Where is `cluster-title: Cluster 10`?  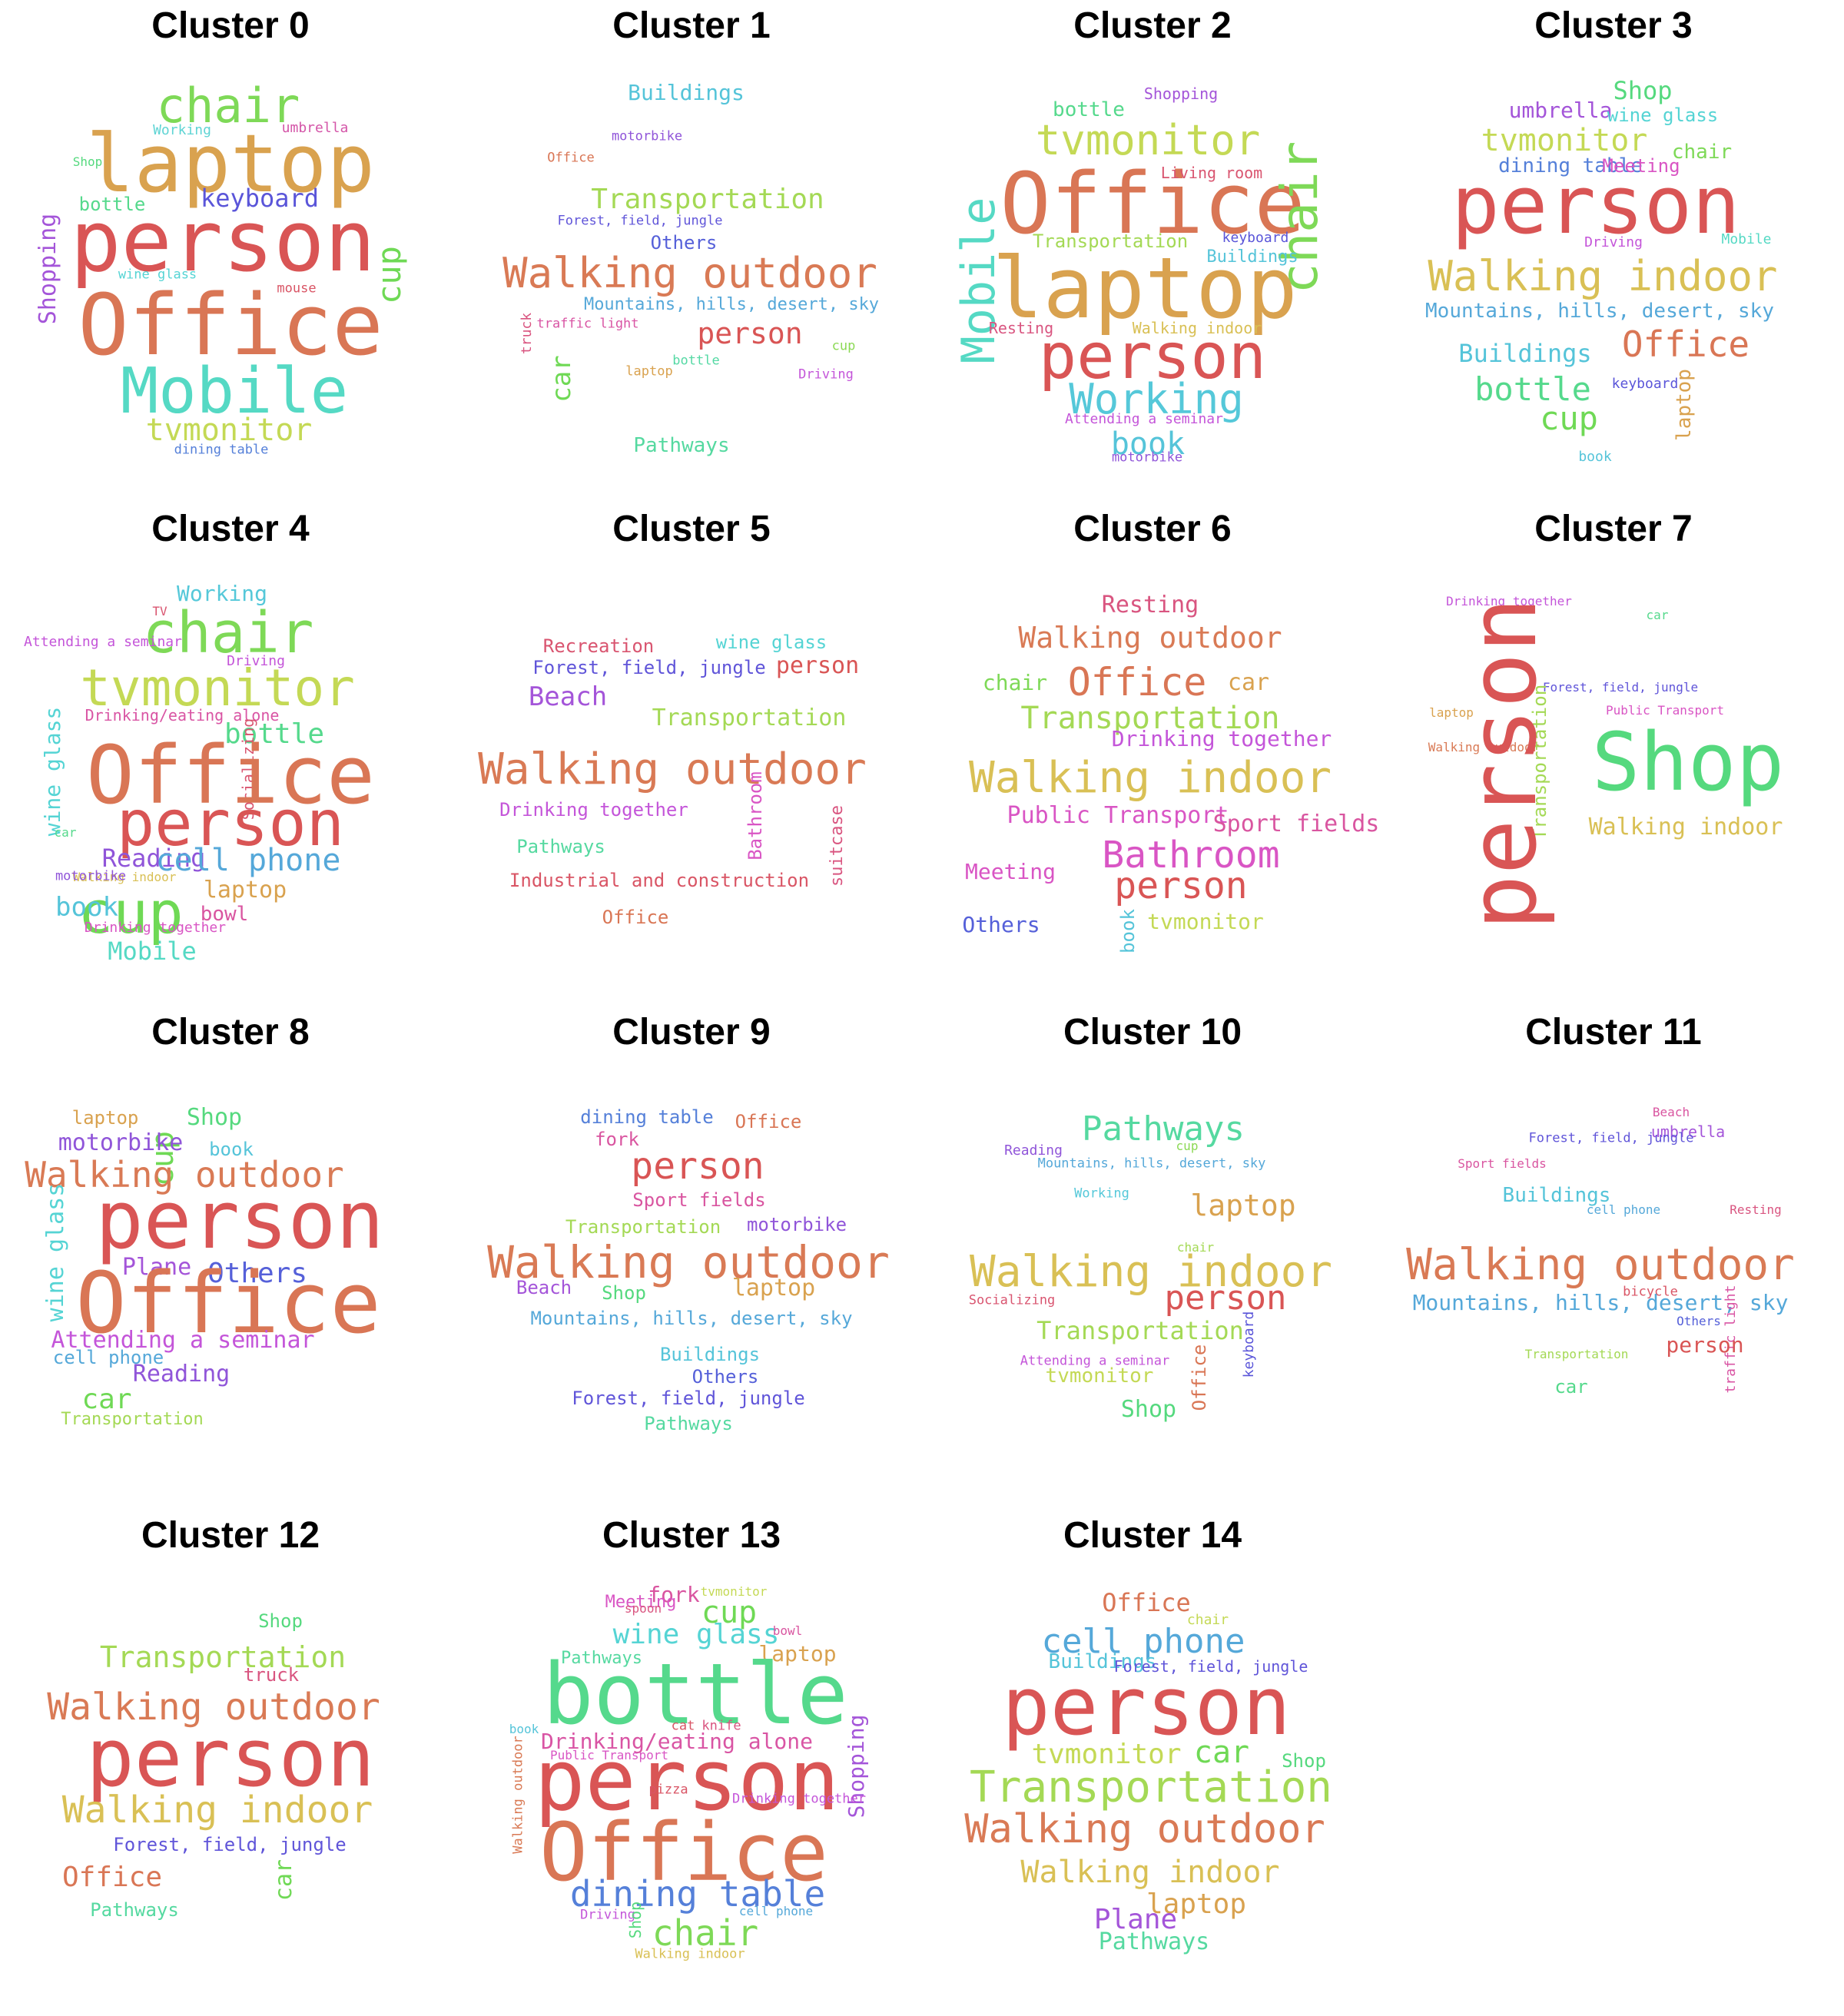
cluster-title: Cluster 10 is located at coordinates (1152, 1032).